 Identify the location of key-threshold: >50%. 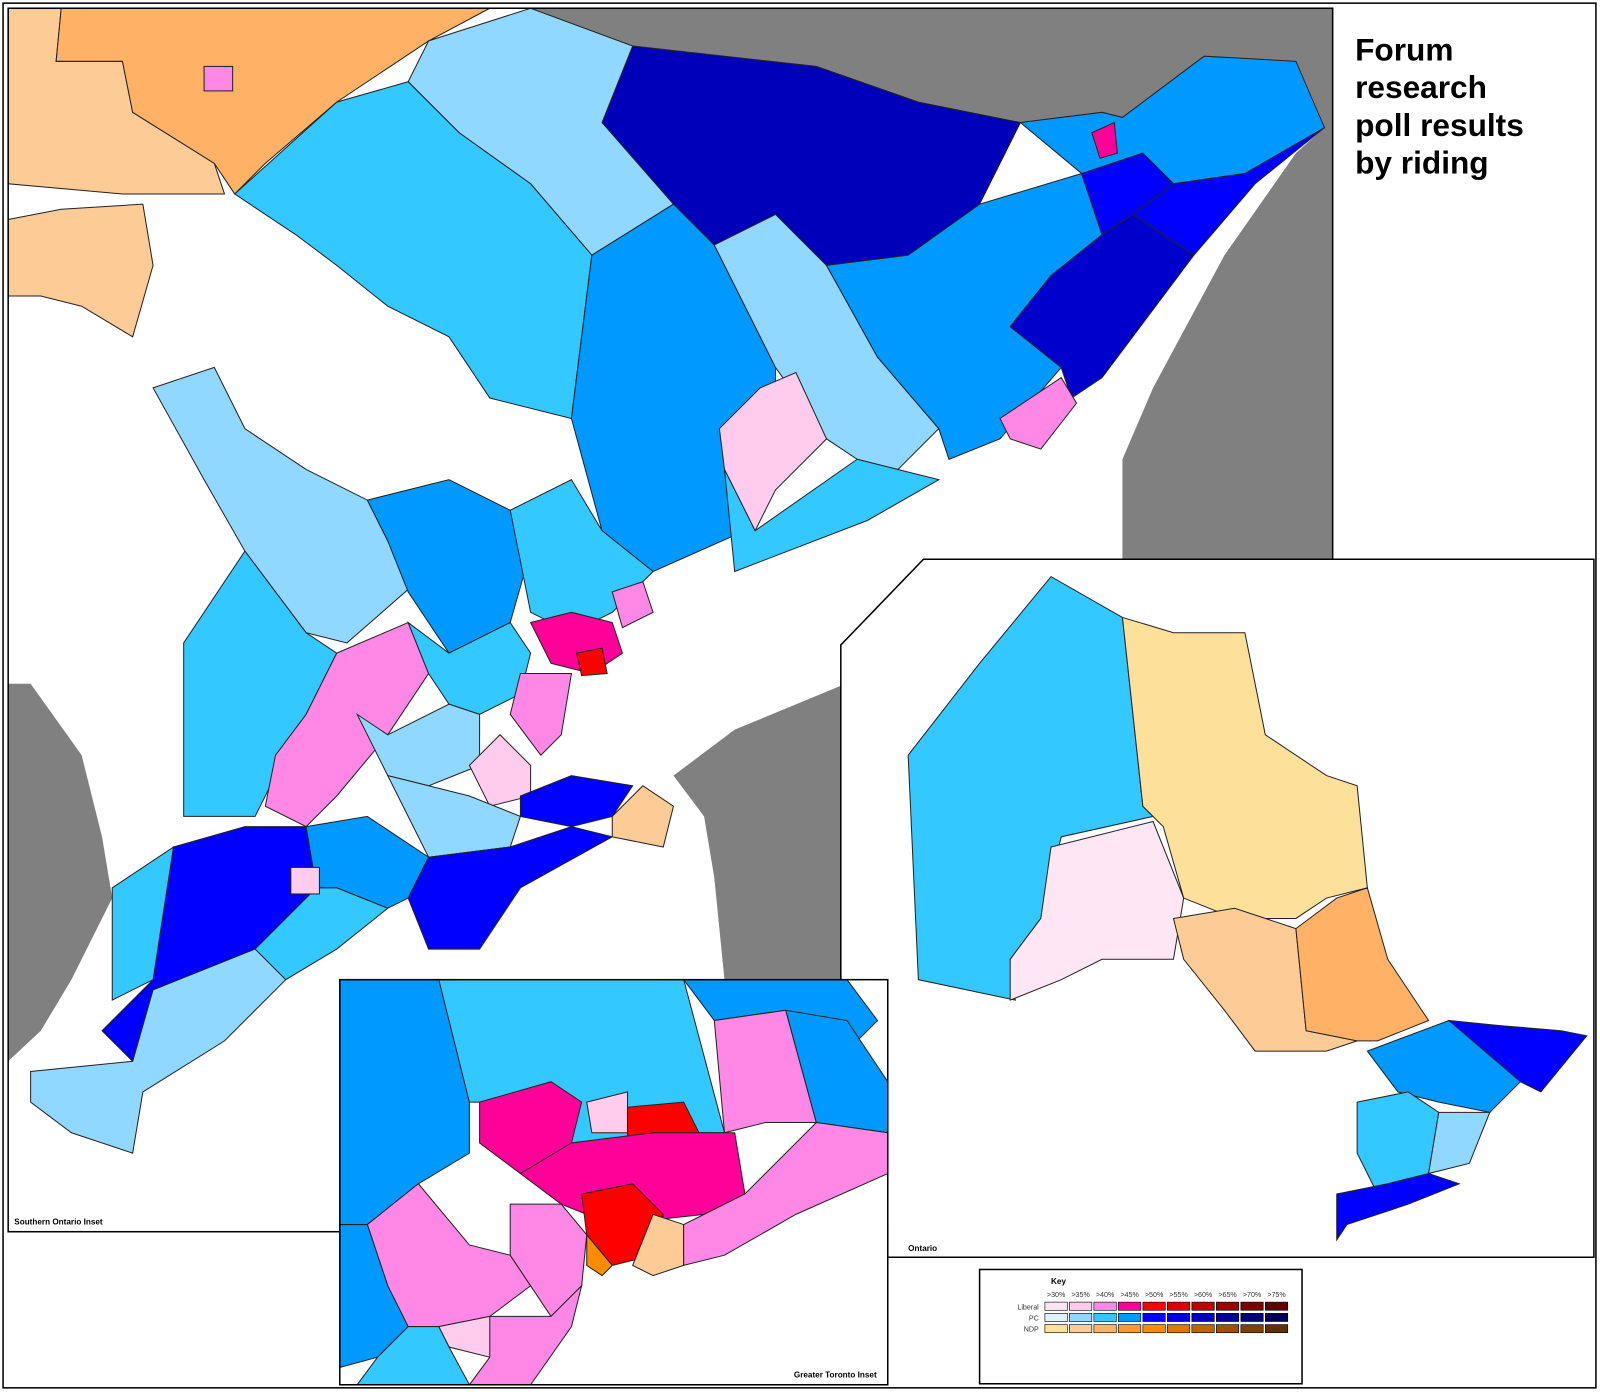
(1154, 1295).